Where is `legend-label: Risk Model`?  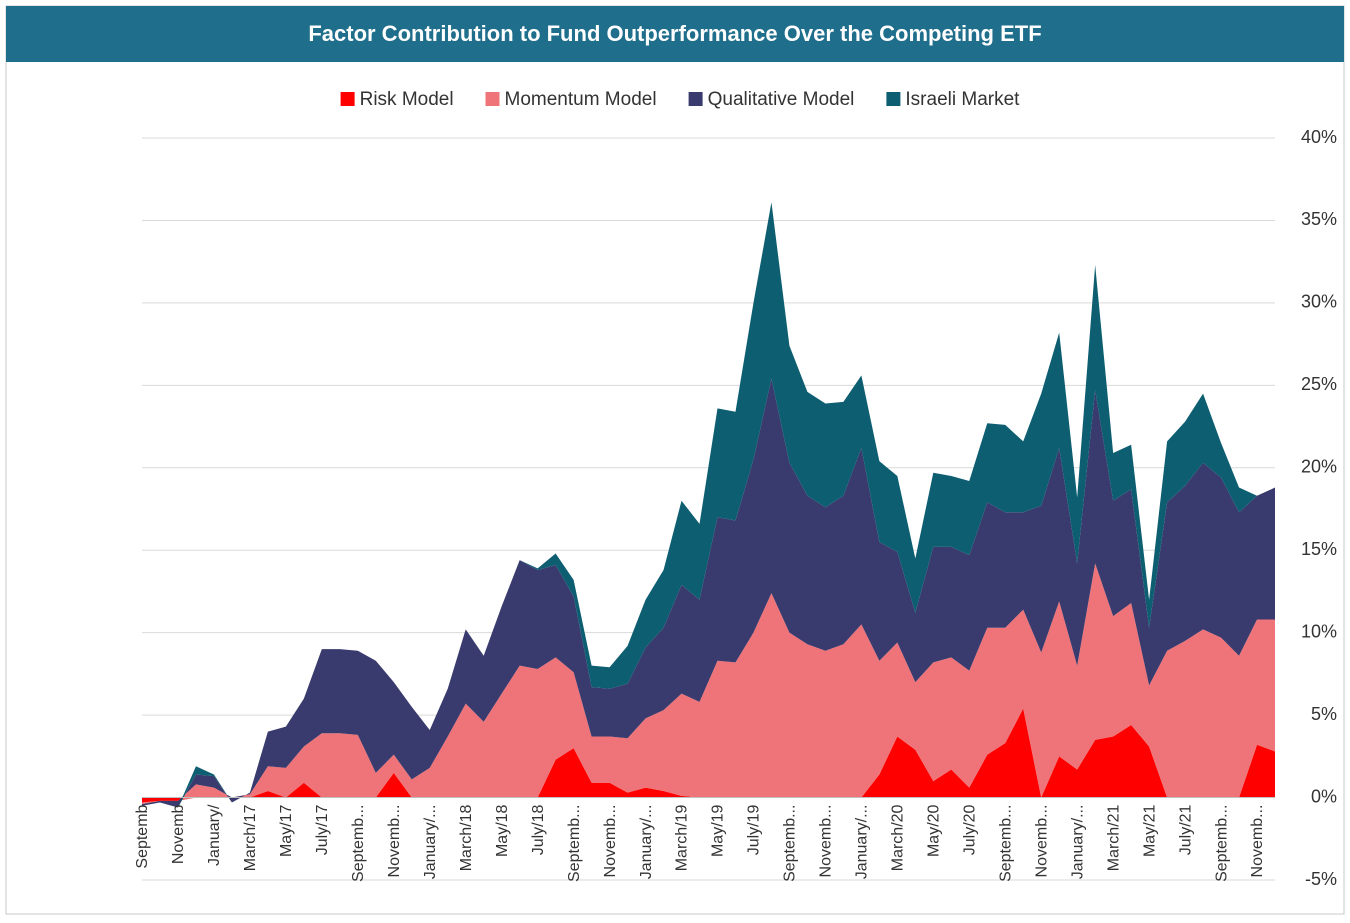 legend-label: Risk Model is located at coordinates (407, 99).